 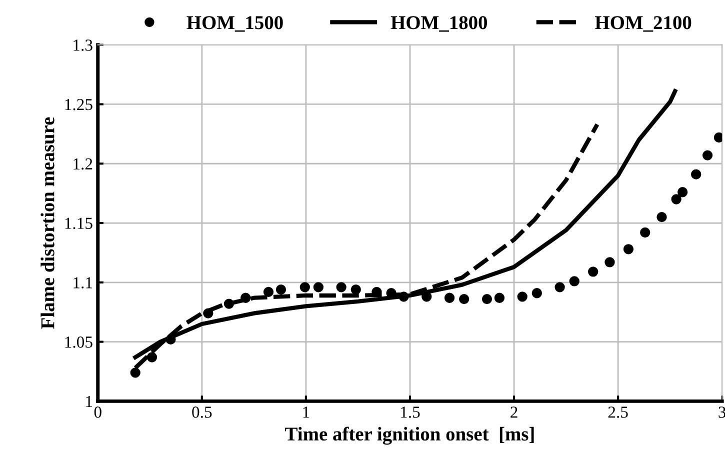 I want to click on legend-label: HOM_1500, so click(x=234, y=24).